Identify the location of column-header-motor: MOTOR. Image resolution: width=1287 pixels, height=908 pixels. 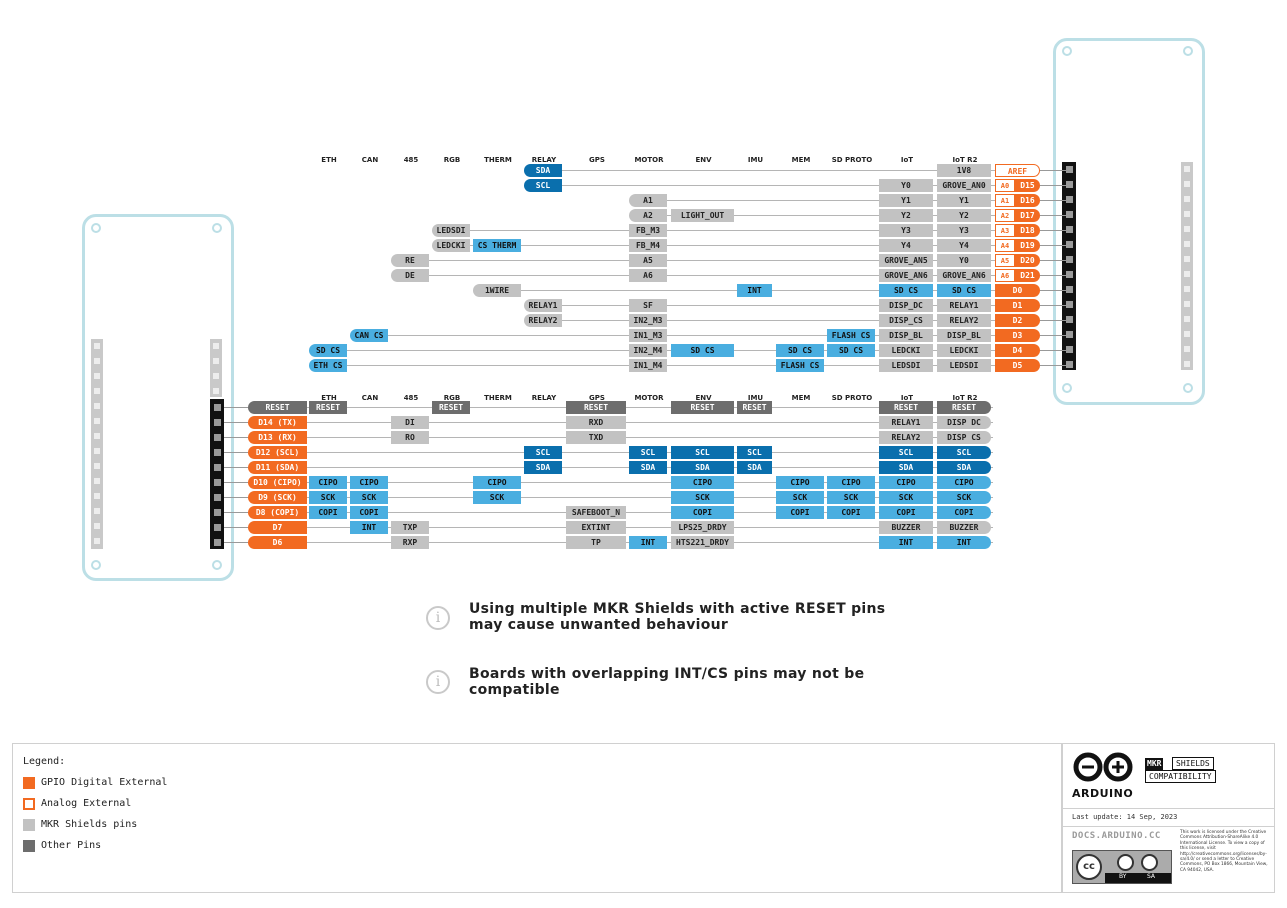
(649, 160).